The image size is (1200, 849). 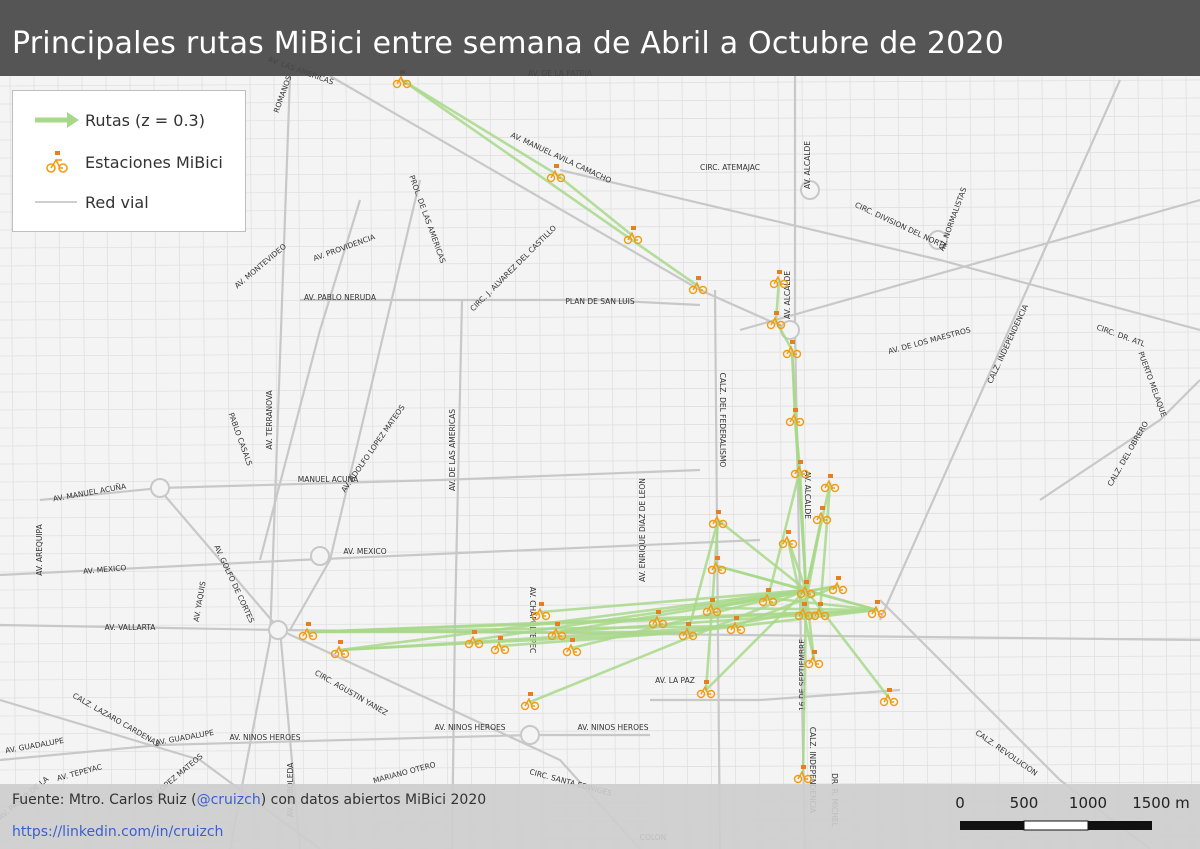 What do you see at coordinates (228, 800) in the screenshot?
I see `credit-handle-link: @cruizch` at bounding box center [228, 800].